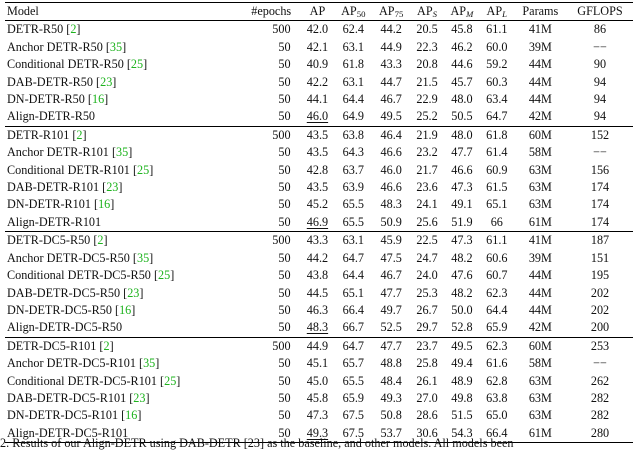 This screenshot has height=451, width=640. What do you see at coordinates (94, 380) in the screenshot?
I see `cell-model: Conditional DETR-DC5-R101 [25]` at bounding box center [94, 380].